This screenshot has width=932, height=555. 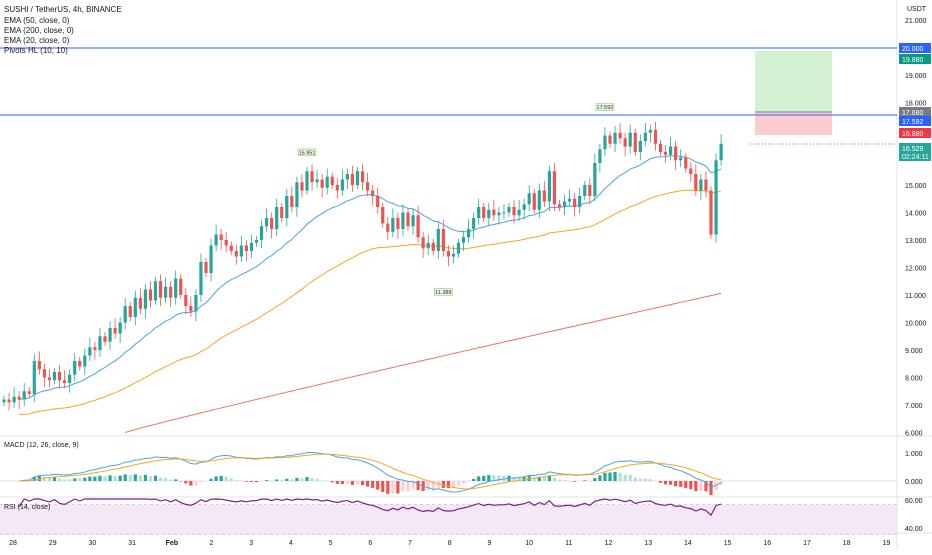 I want to click on price-tick: 18.000, so click(x=916, y=104).